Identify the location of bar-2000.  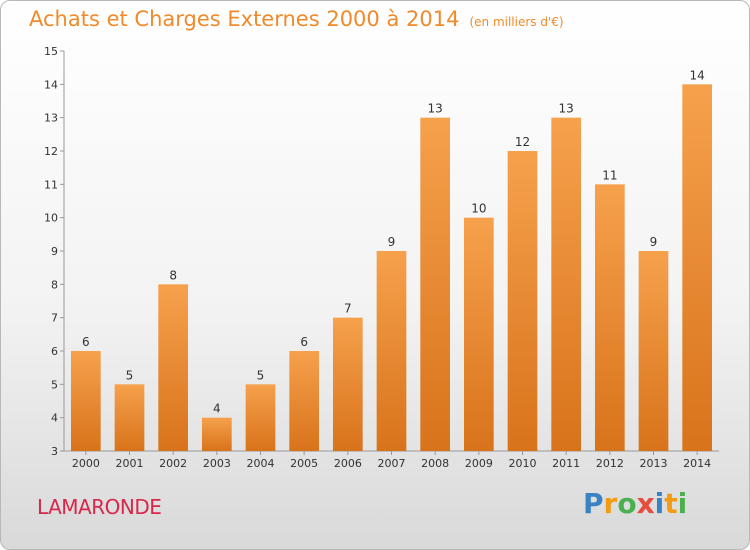
(85, 401).